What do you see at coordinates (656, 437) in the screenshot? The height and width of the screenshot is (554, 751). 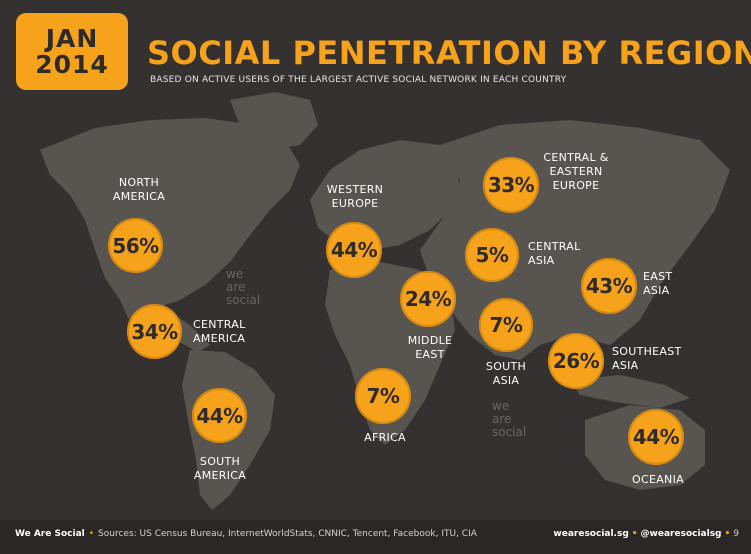 I see `region-value-oceania: 44%` at bounding box center [656, 437].